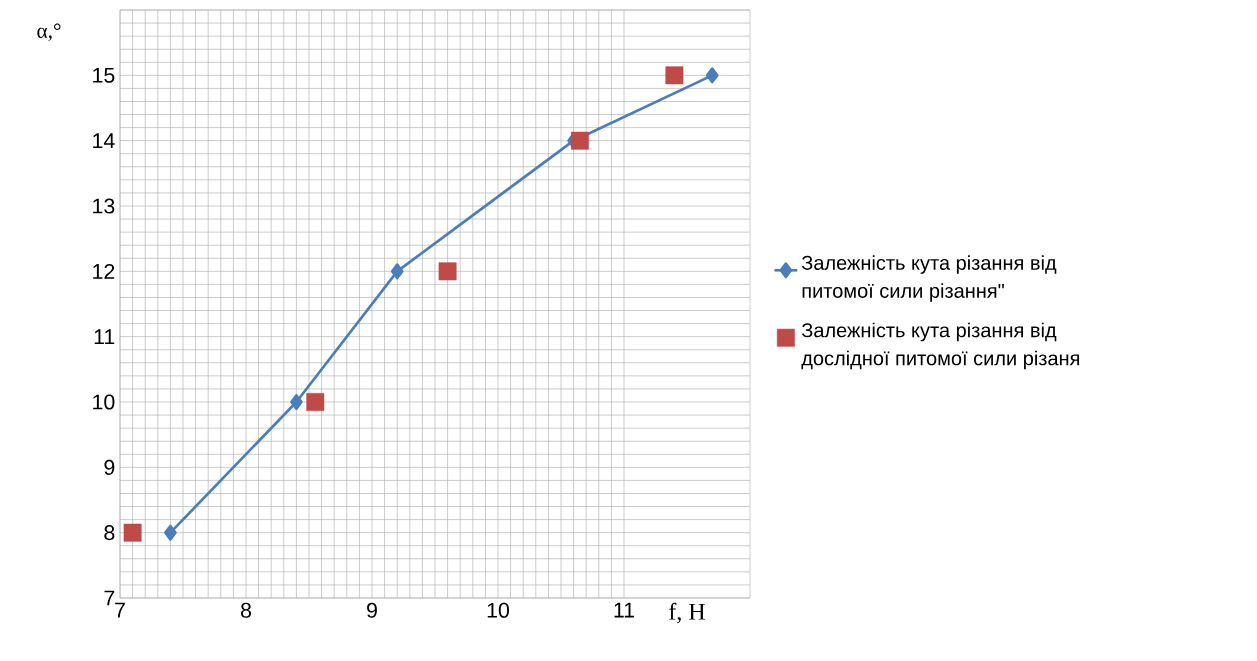 This screenshot has width=1257, height=661. I want to click on y-tick-label: 14, so click(104, 141).